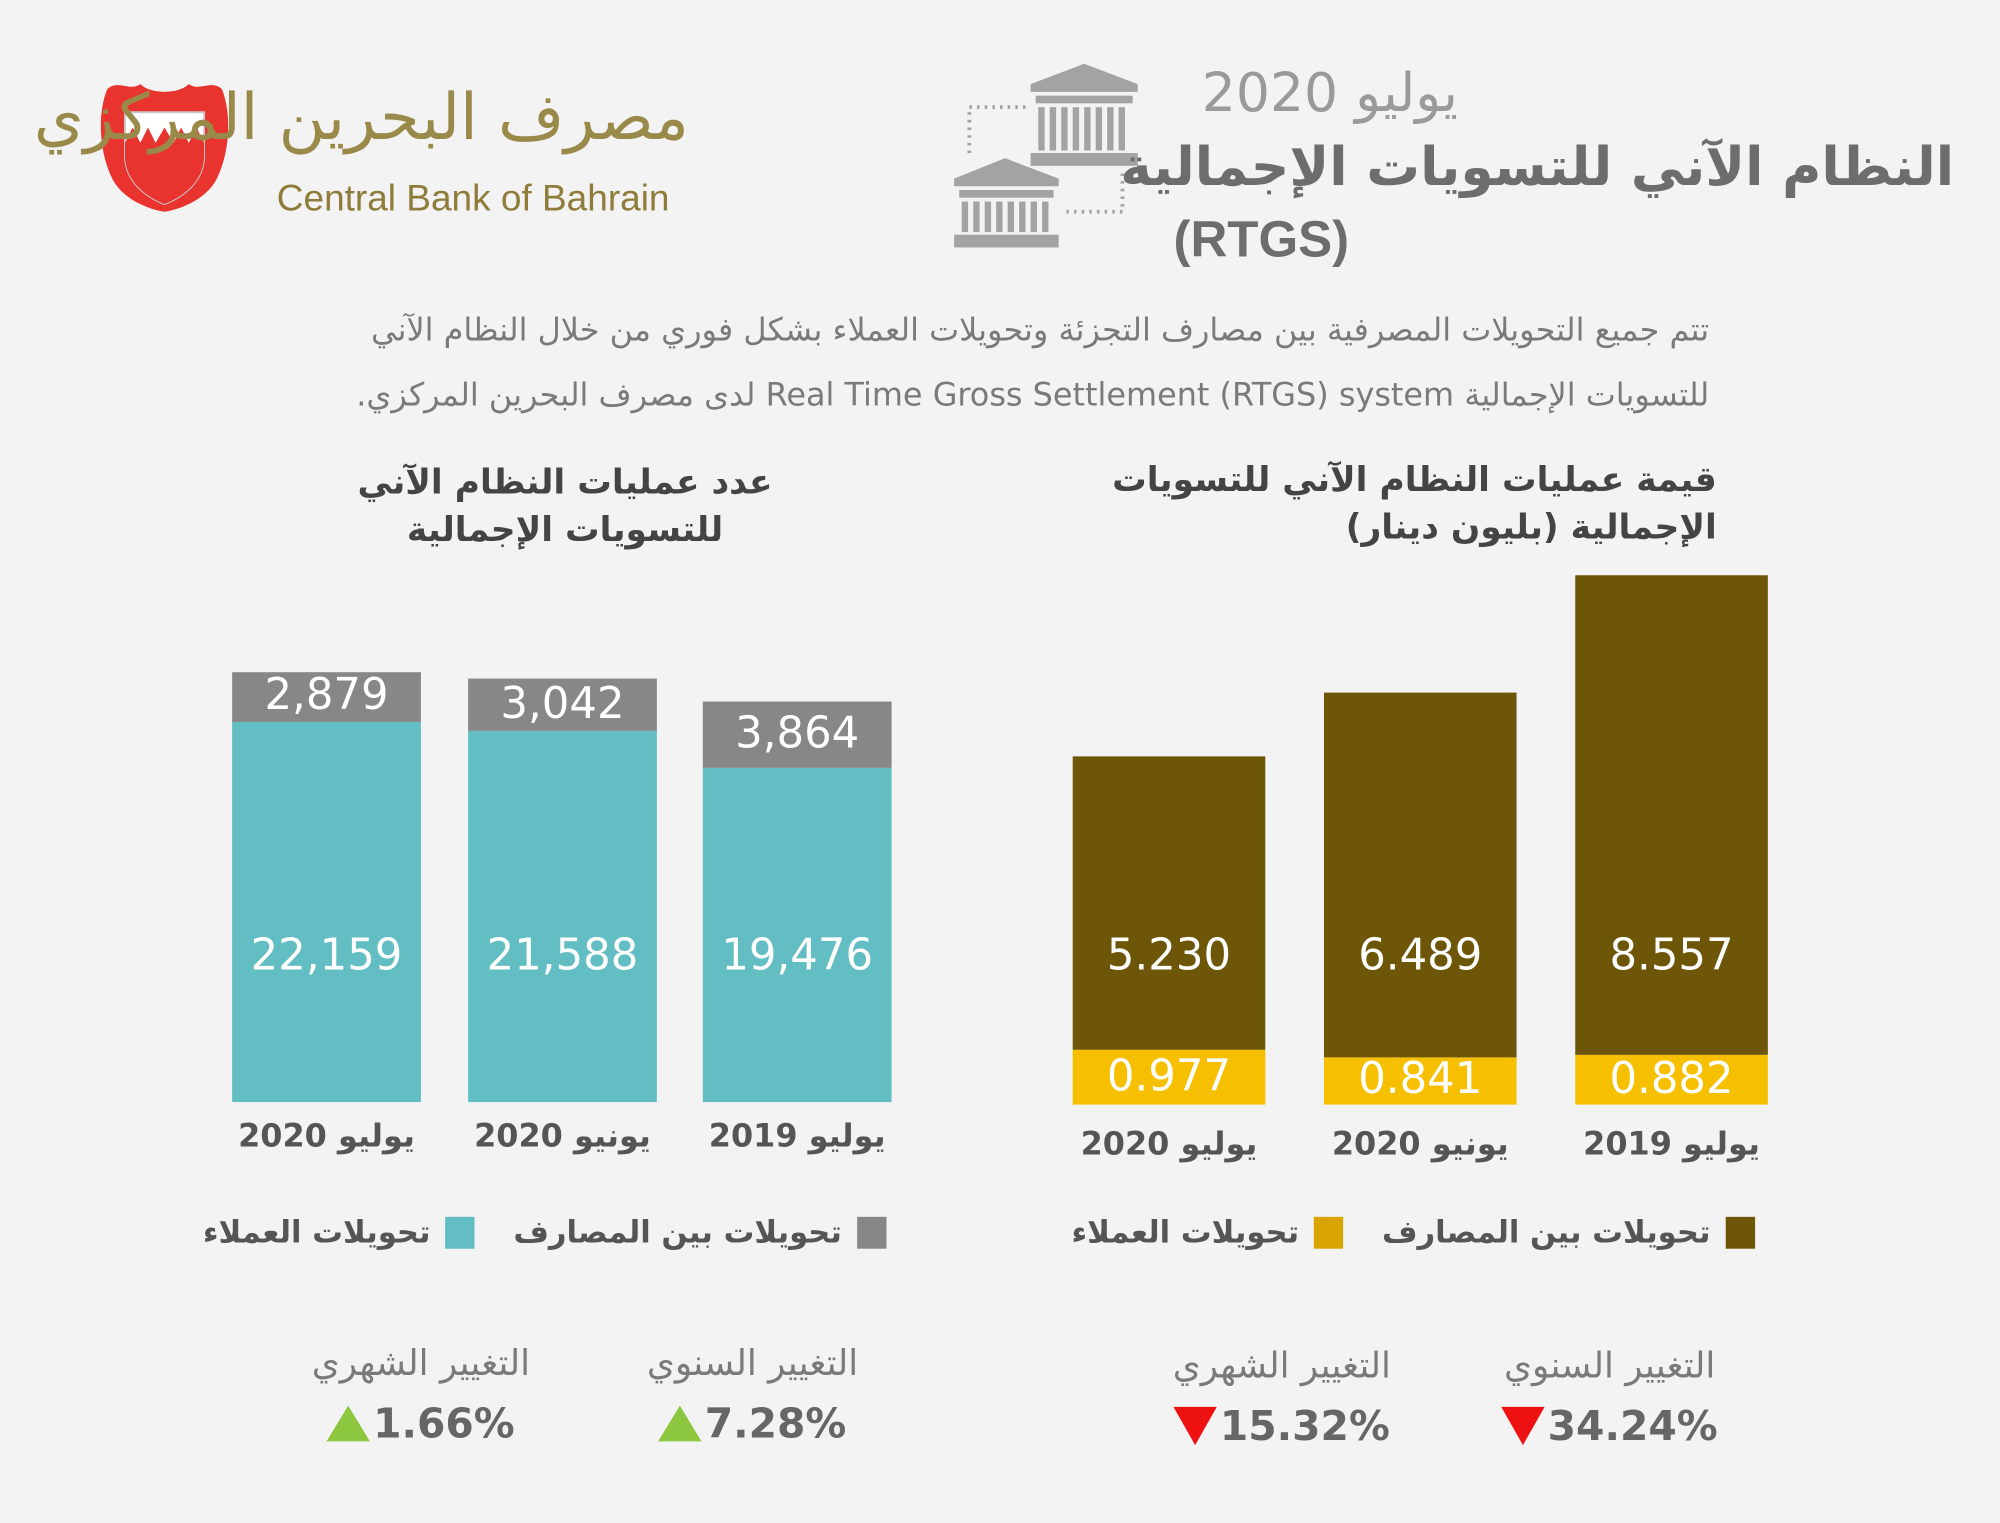 This screenshot has height=1523, width=2000. What do you see at coordinates (565, 530) in the screenshot?
I see `volume-chart-title-line-2: للتسويات الإجمالية` at bounding box center [565, 530].